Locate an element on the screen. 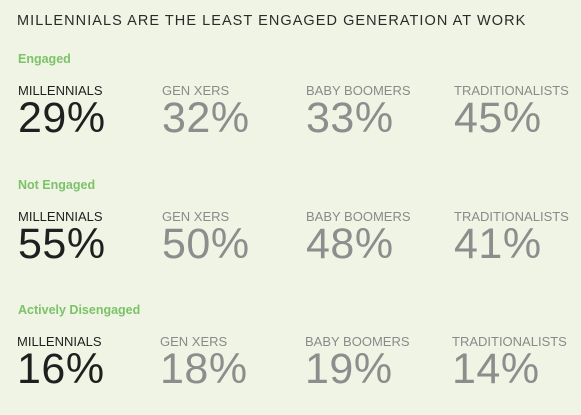 The width and height of the screenshot is (581, 415). percentage-value: 41% is located at coordinates (498, 244).